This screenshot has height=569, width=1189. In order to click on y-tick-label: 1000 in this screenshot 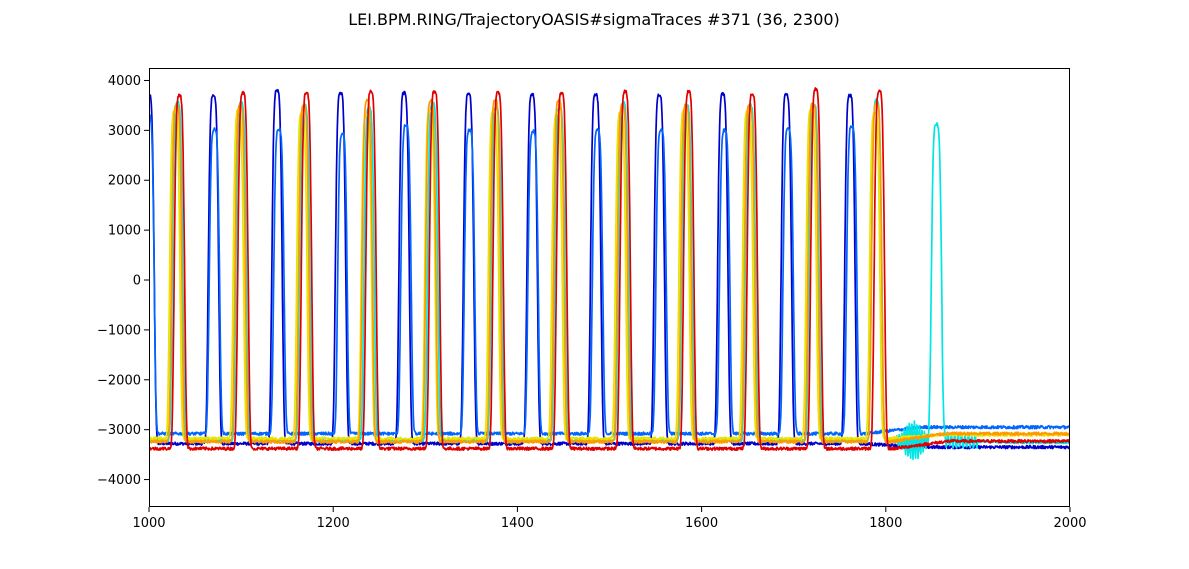, I will do `click(124, 231)`.